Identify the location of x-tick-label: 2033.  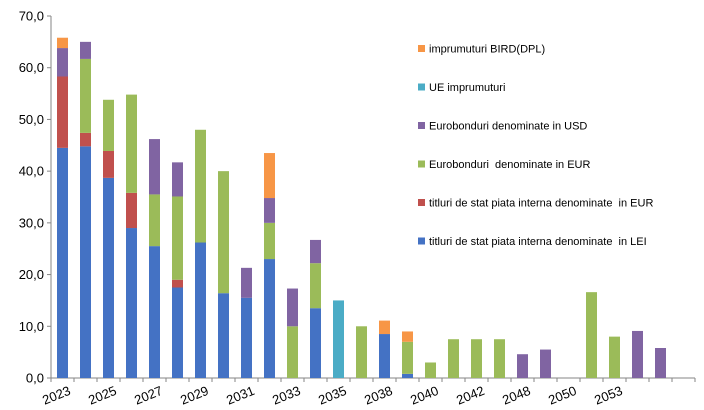
(286, 395).